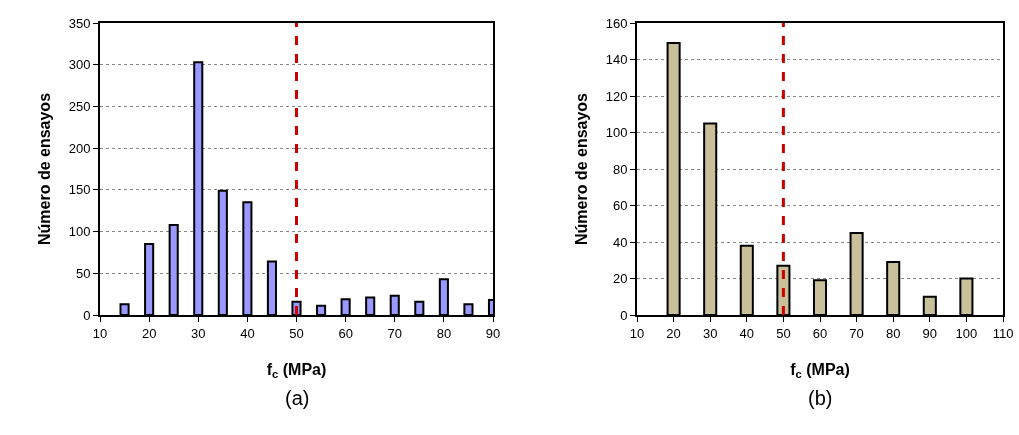 This screenshot has width=1019, height=435. I want to click on x-tick-label: 100, so click(966, 333).